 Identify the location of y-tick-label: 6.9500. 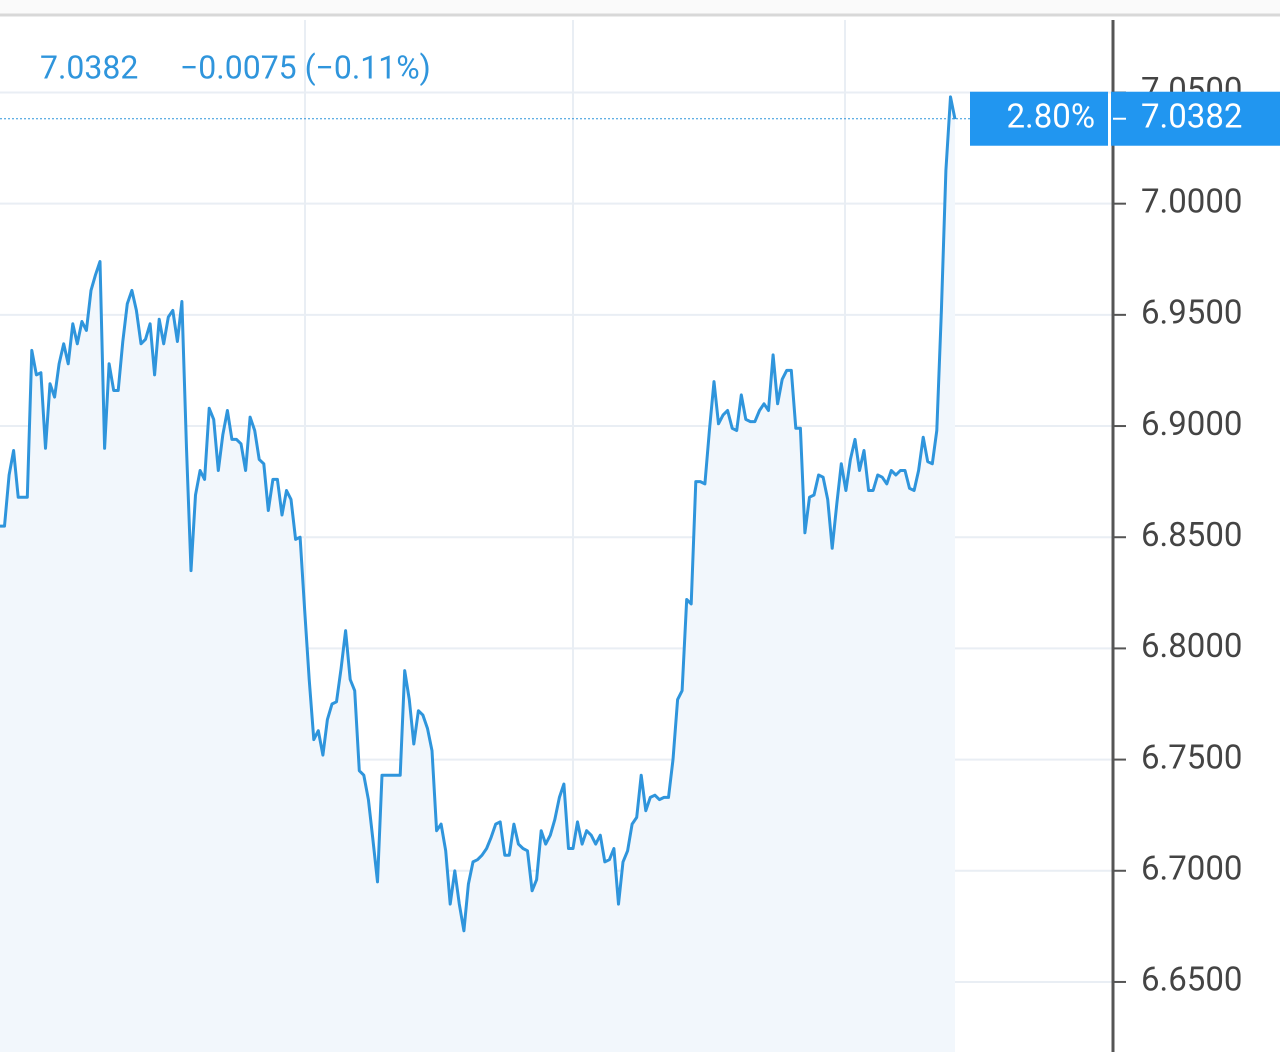
(1191, 313).